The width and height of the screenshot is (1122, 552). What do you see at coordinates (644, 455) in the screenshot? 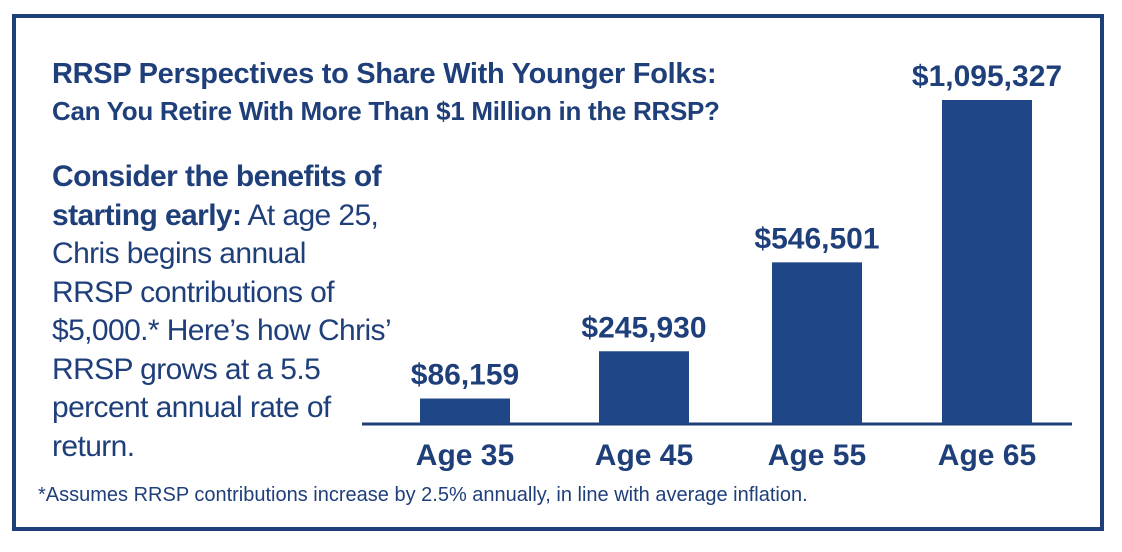
I see `x-tick-label: Age 45` at bounding box center [644, 455].